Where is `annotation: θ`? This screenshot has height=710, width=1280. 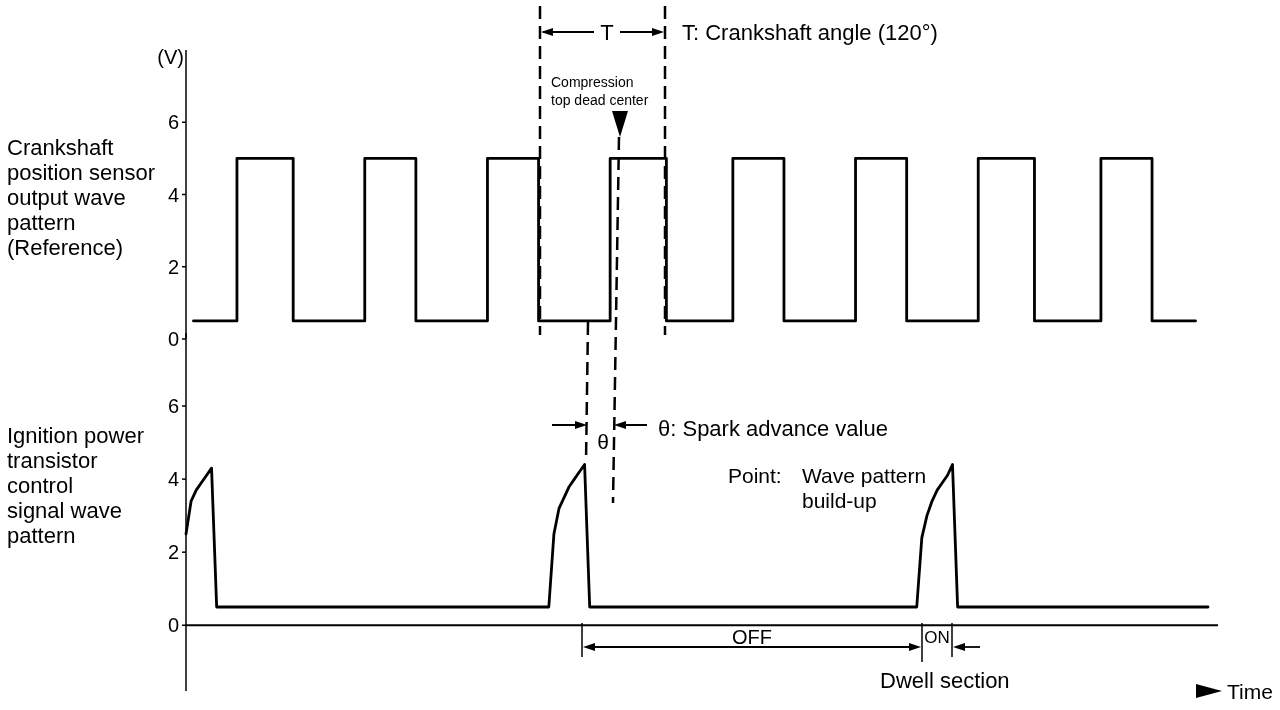 annotation: θ is located at coordinates (603, 441).